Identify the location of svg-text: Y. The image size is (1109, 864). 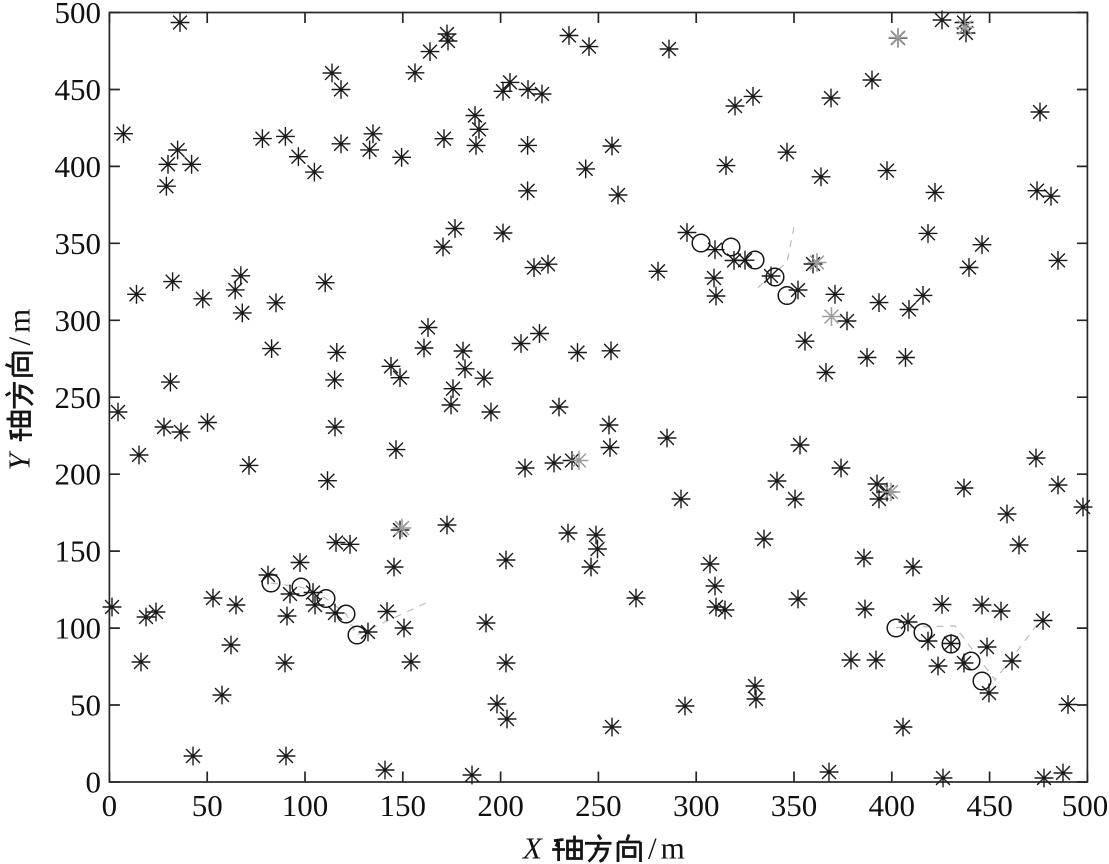
(19, 461).